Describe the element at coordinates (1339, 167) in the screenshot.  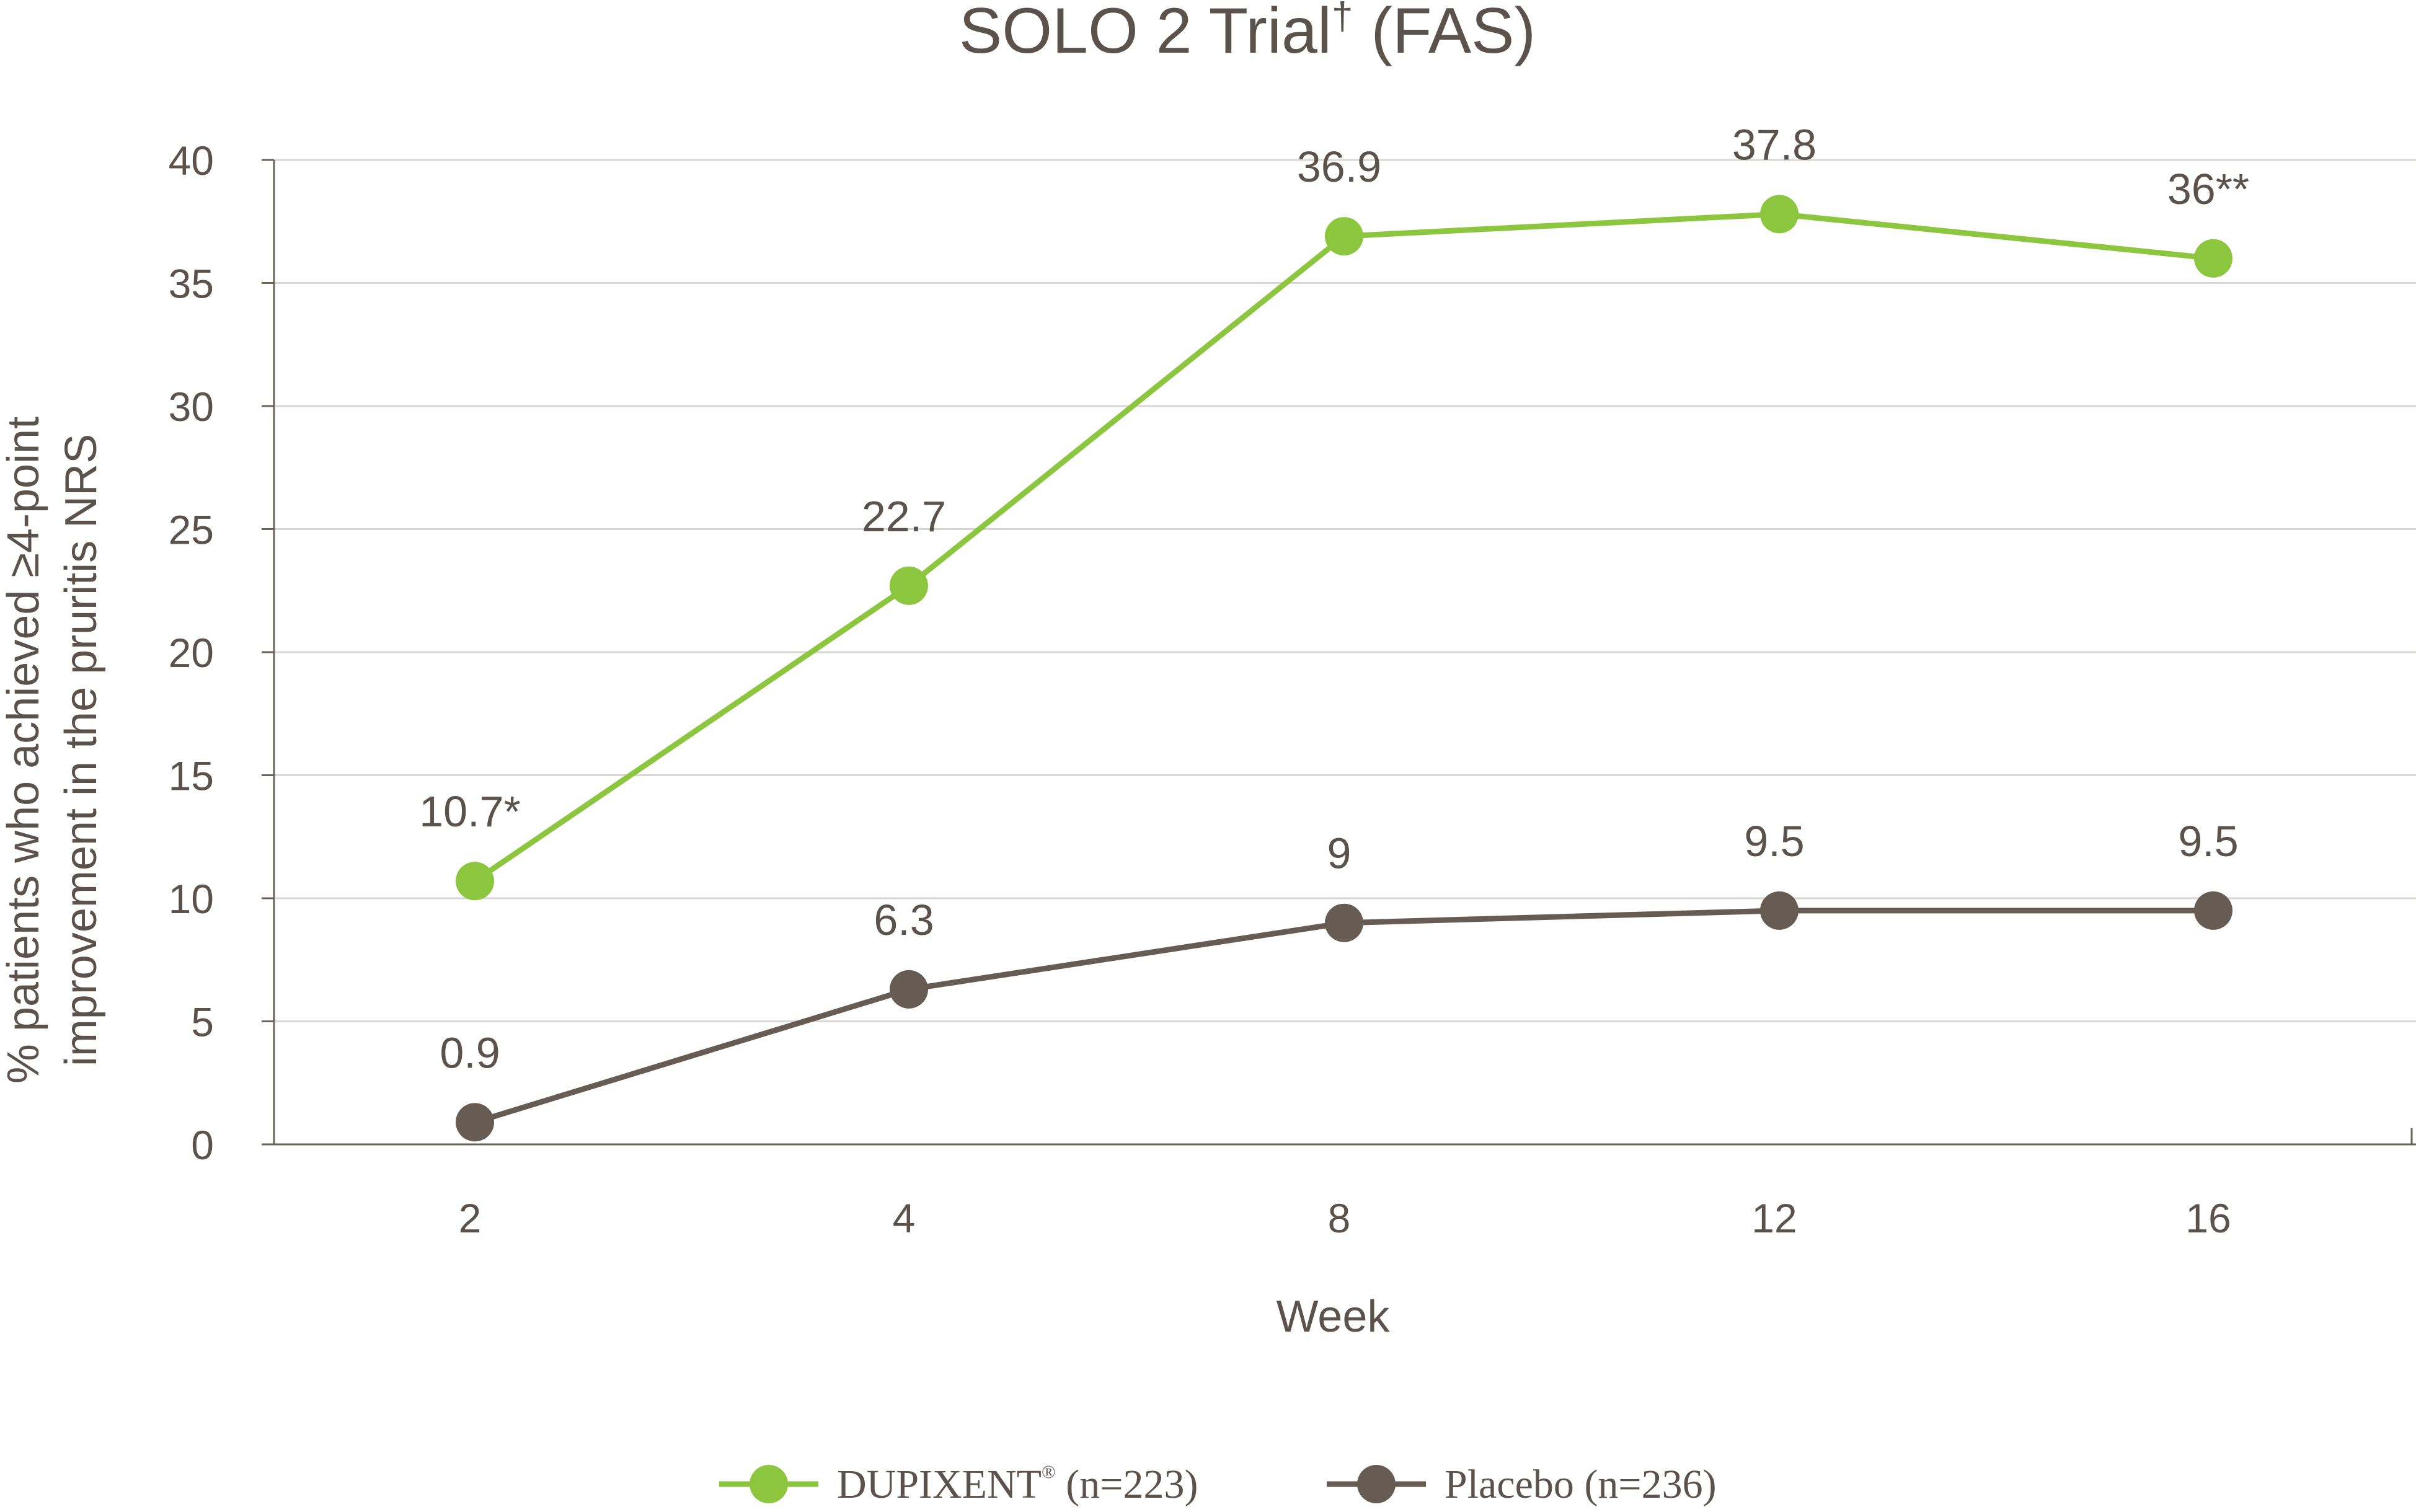
I see `data-label-dupixent: 36.9` at that location.